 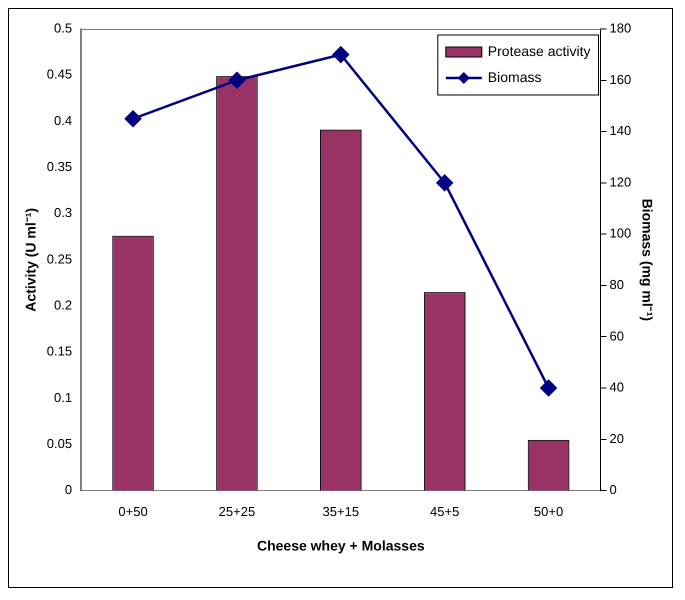 I want to click on x-axis-title: Cheese whey + Molasses, so click(x=340, y=545).